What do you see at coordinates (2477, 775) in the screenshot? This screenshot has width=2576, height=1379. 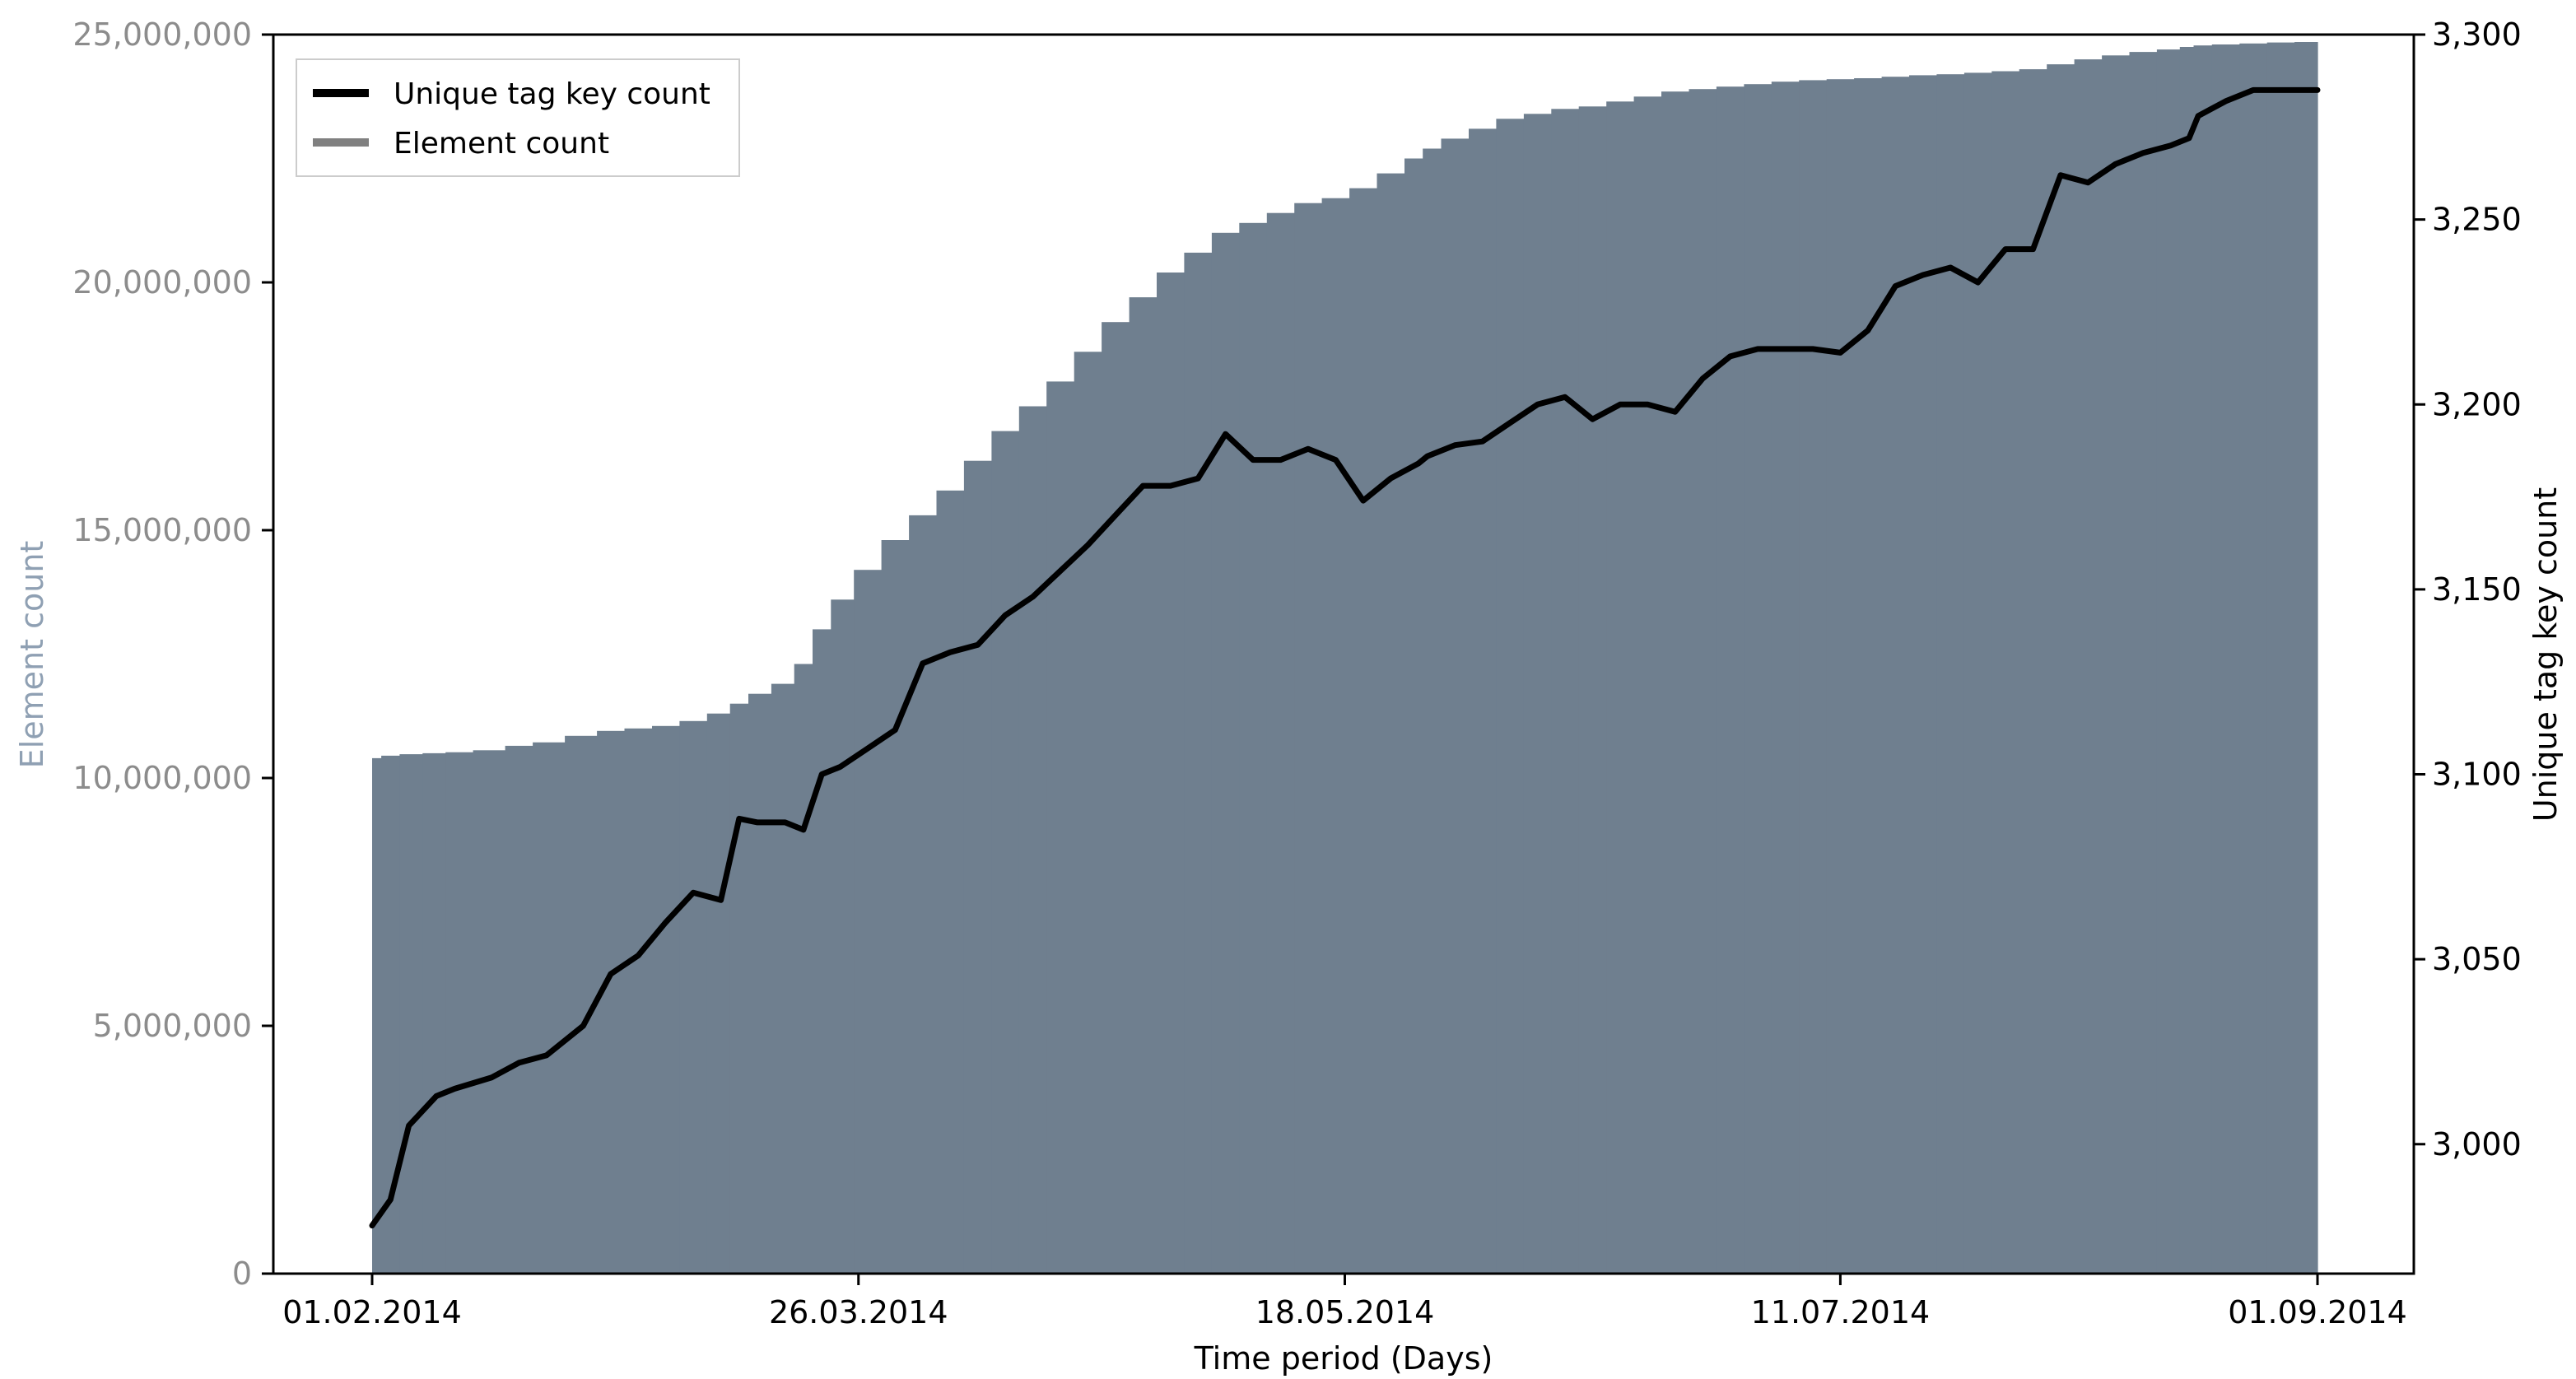 I see `right-tick-label: 3,100` at bounding box center [2477, 775].